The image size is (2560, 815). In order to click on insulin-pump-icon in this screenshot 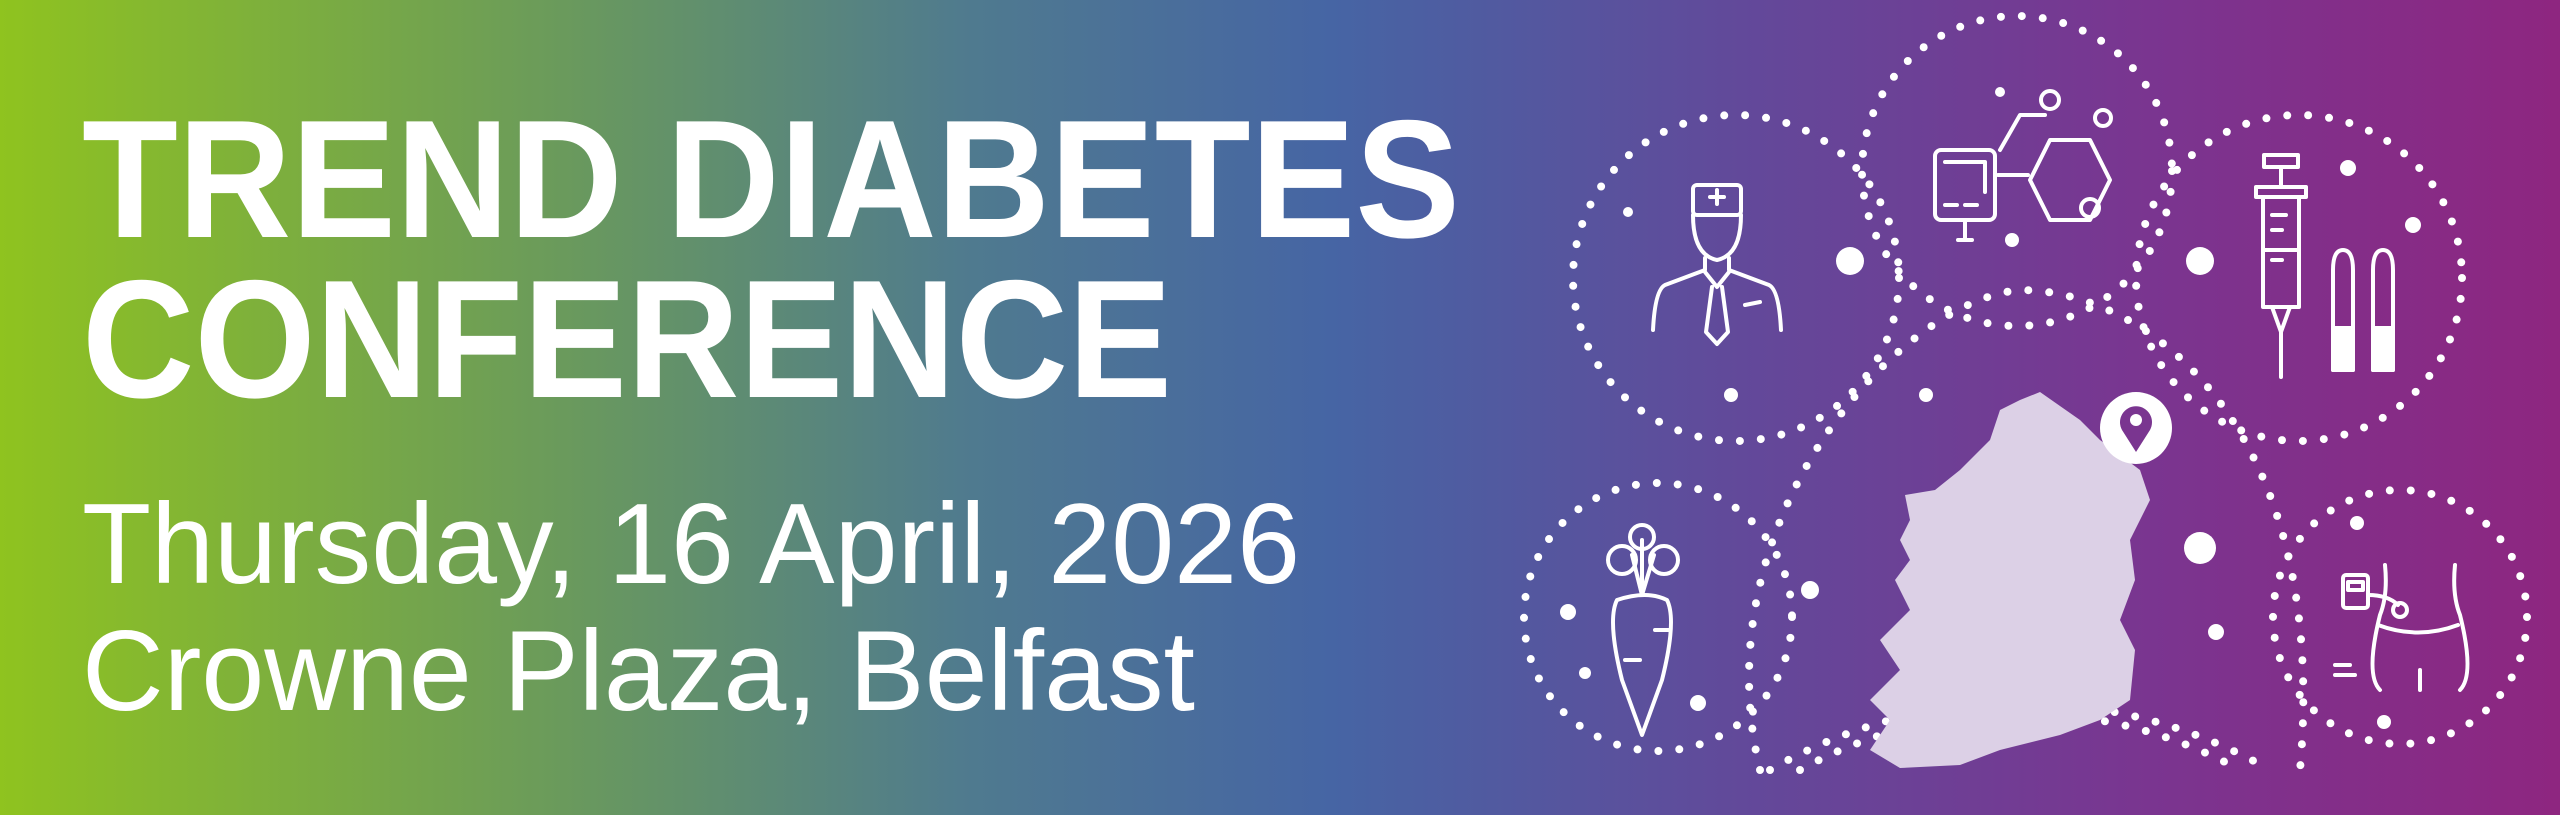, I will do `click(2401, 627)`.